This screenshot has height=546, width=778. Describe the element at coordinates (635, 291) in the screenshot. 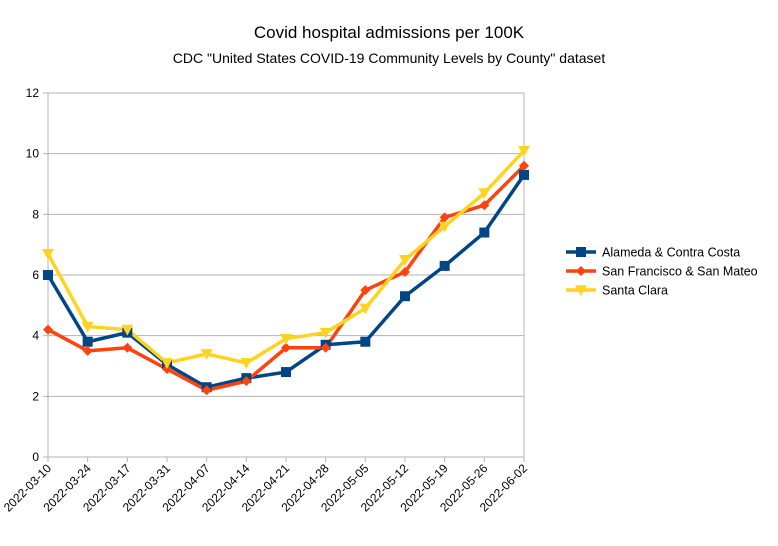

I see `legend-label: Santa Clara` at that location.